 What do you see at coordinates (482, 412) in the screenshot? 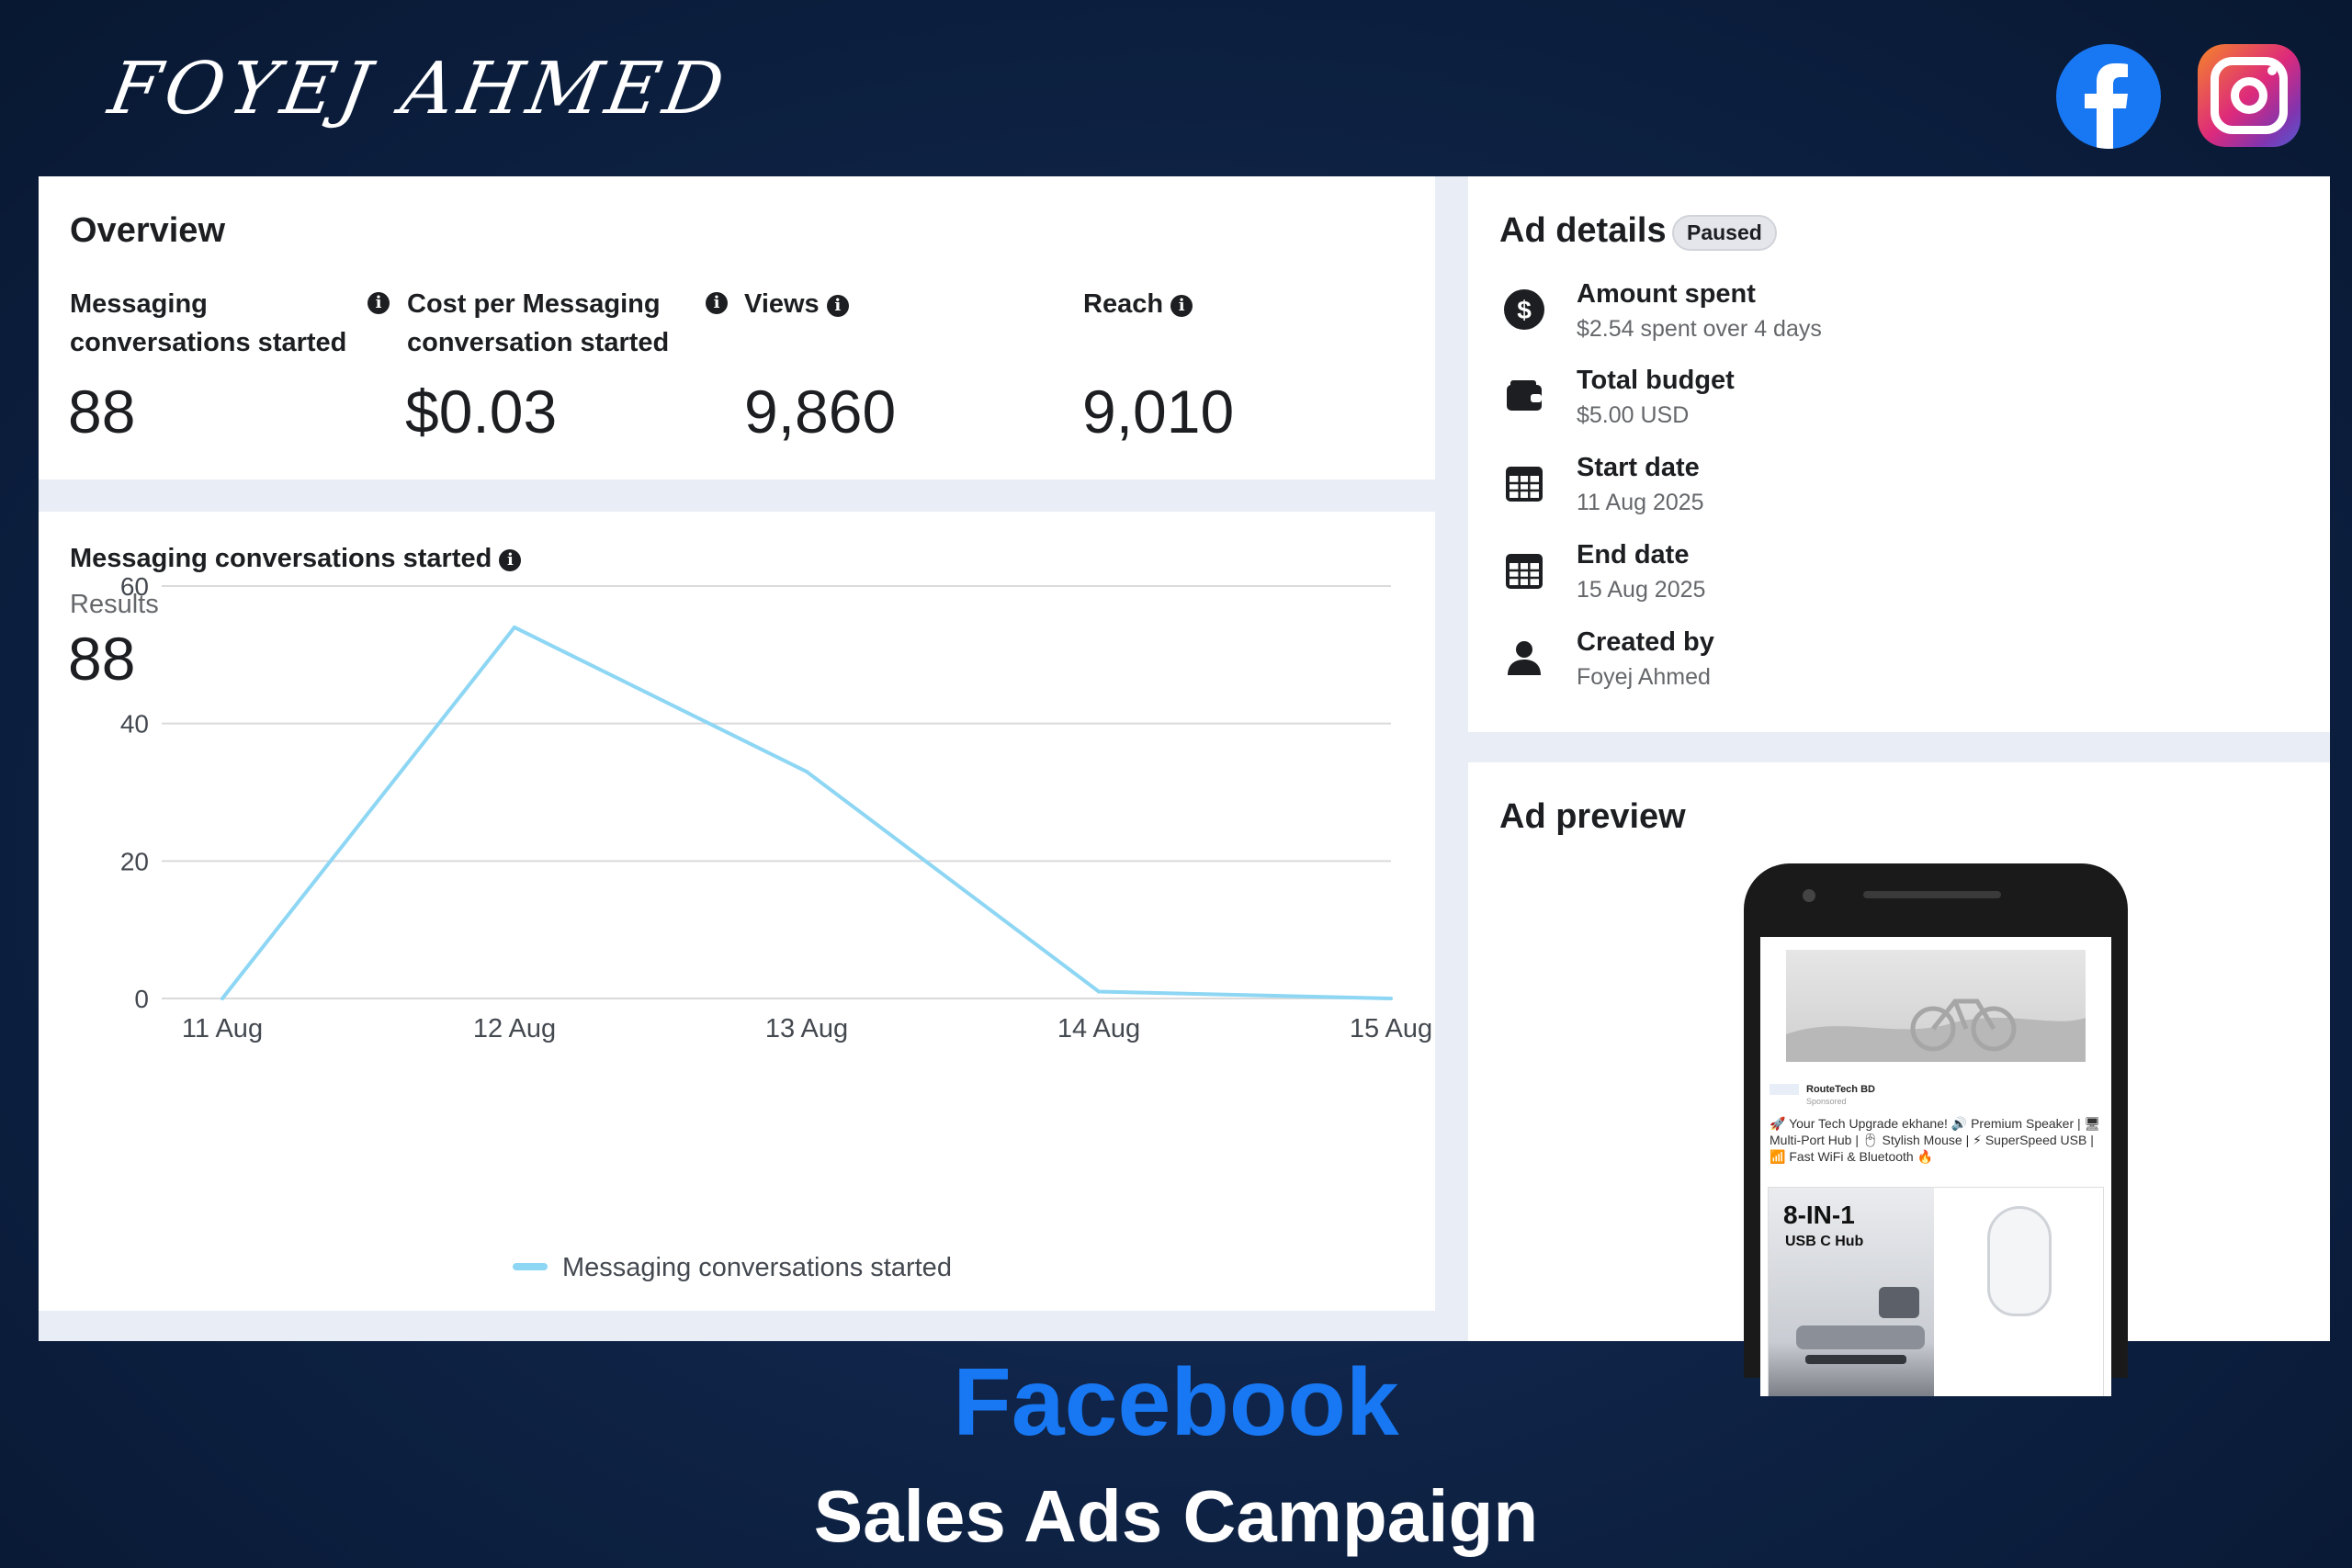
I see `metric-value-cost: $0.03` at bounding box center [482, 412].